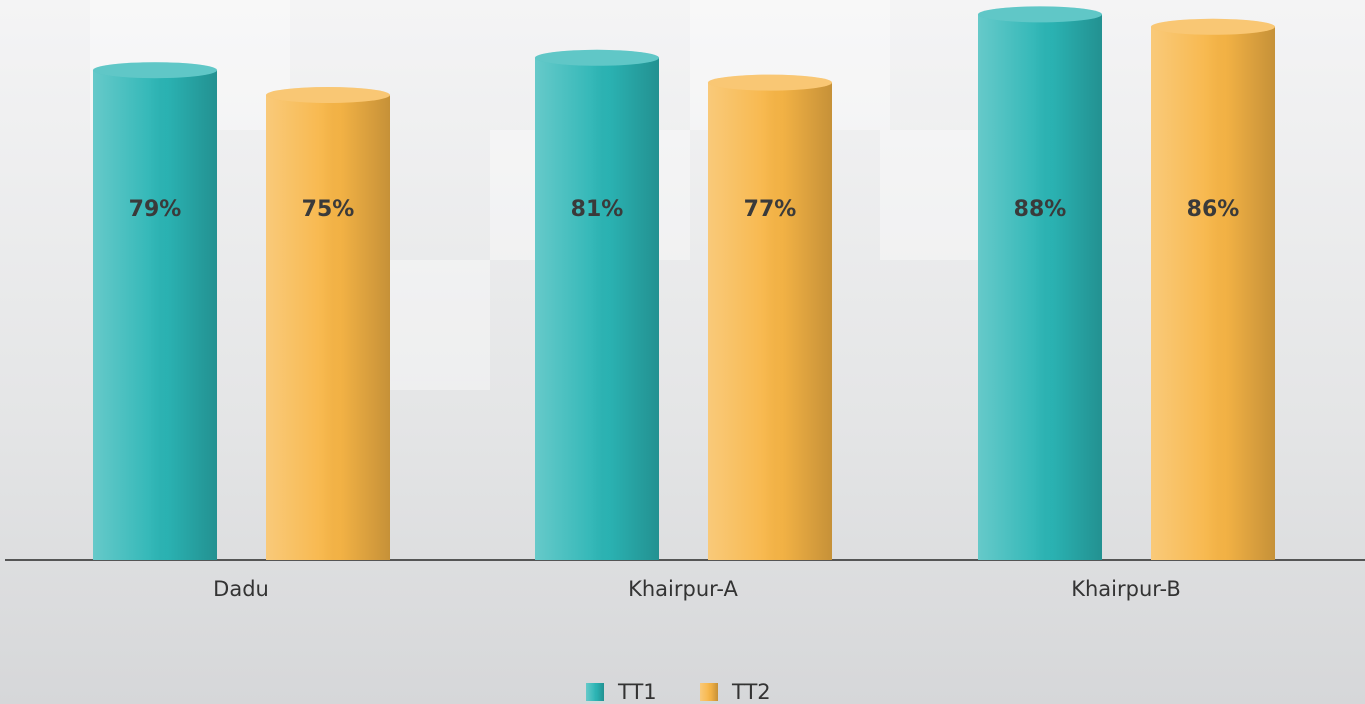 This screenshot has width=1365, height=704. What do you see at coordinates (637, 692) in the screenshot?
I see `legend-label: TT1` at bounding box center [637, 692].